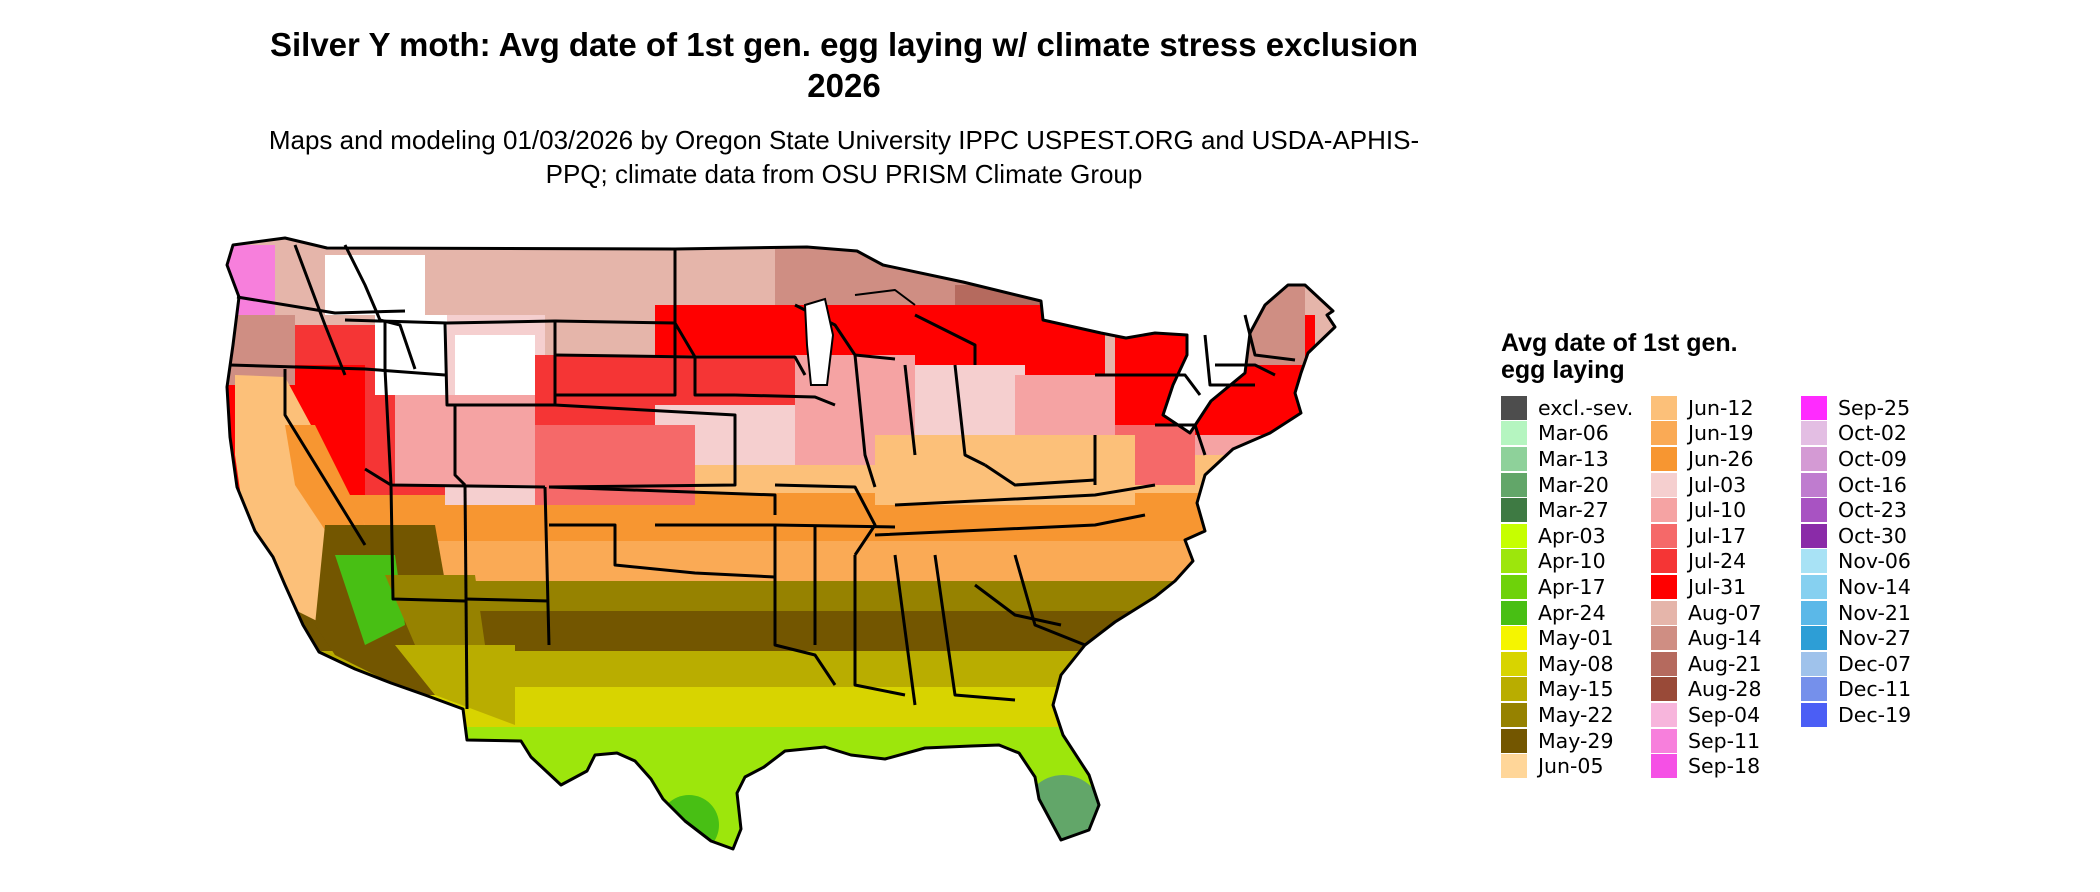 The height and width of the screenshot is (892, 2100). Describe the element at coordinates (1717, 586) in the screenshot. I see `legend-label: Jul-31` at that location.